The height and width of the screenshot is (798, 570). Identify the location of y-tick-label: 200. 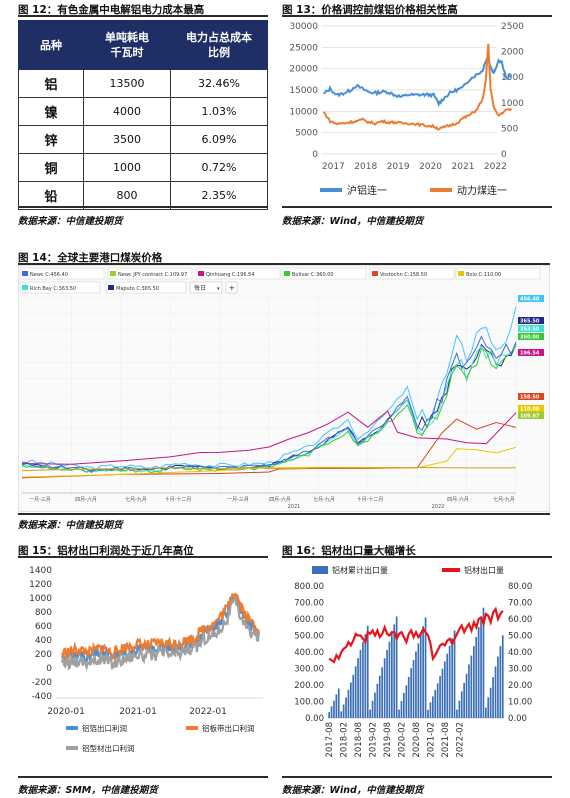
(43, 655).